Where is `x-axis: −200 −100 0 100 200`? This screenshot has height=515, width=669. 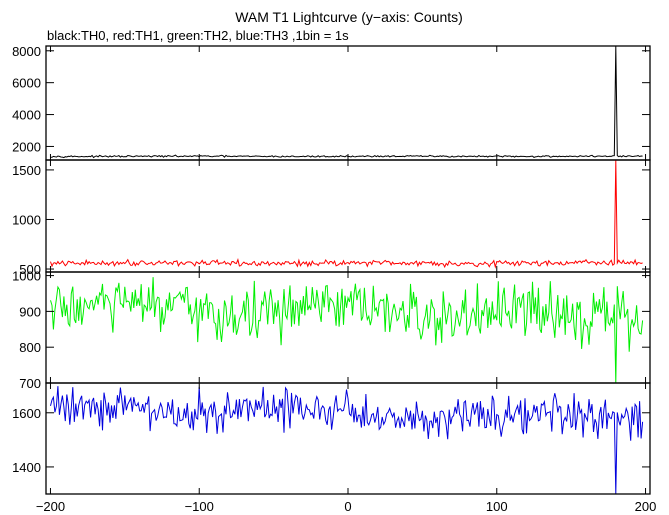 x-axis: −200 −100 0 100 200 is located at coordinates (346, 506).